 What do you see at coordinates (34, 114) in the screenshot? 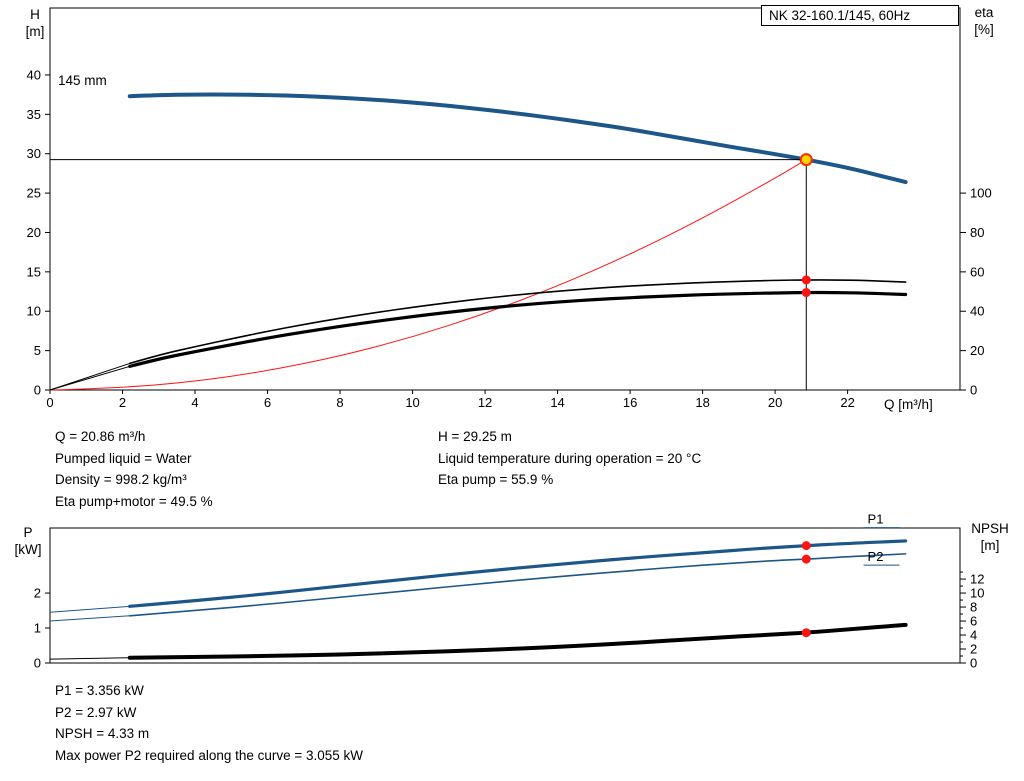
I see `y-left-tick-label: 35` at bounding box center [34, 114].